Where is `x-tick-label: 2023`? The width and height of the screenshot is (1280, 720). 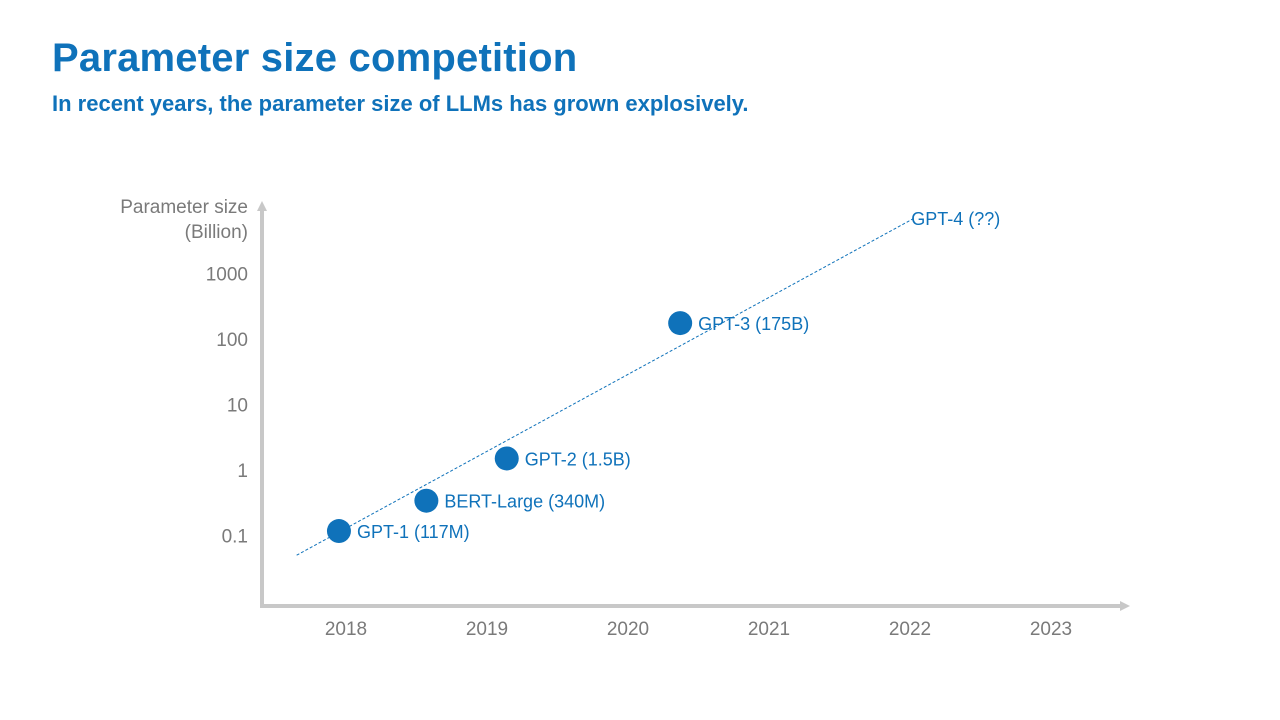 x-tick-label: 2023 is located at coordinates (1051, 629).